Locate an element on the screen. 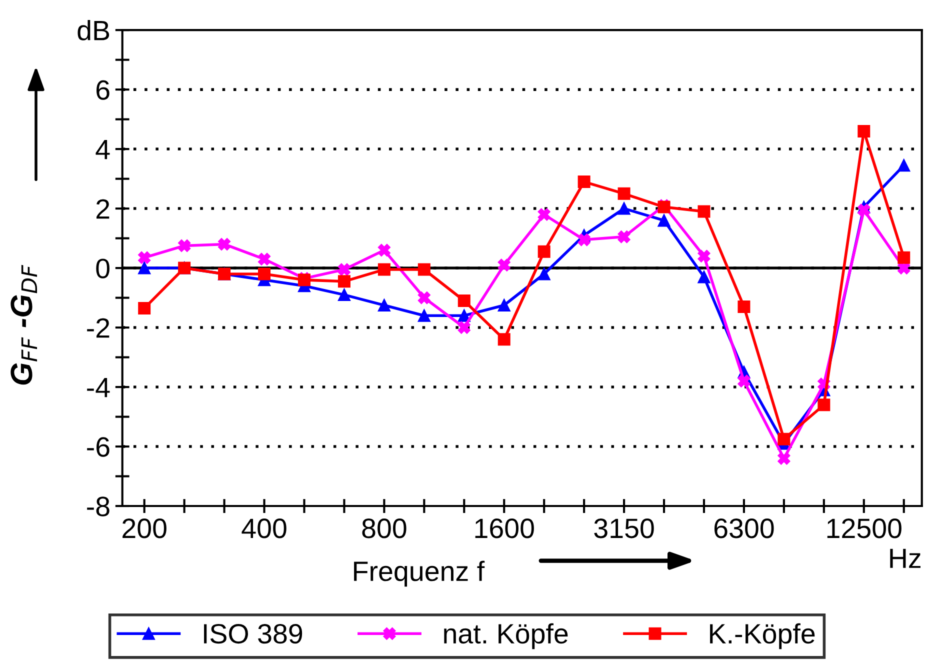 This screenshot has height=668, width=934. y-tick-label: -4 is located at coordinates (98, 388).